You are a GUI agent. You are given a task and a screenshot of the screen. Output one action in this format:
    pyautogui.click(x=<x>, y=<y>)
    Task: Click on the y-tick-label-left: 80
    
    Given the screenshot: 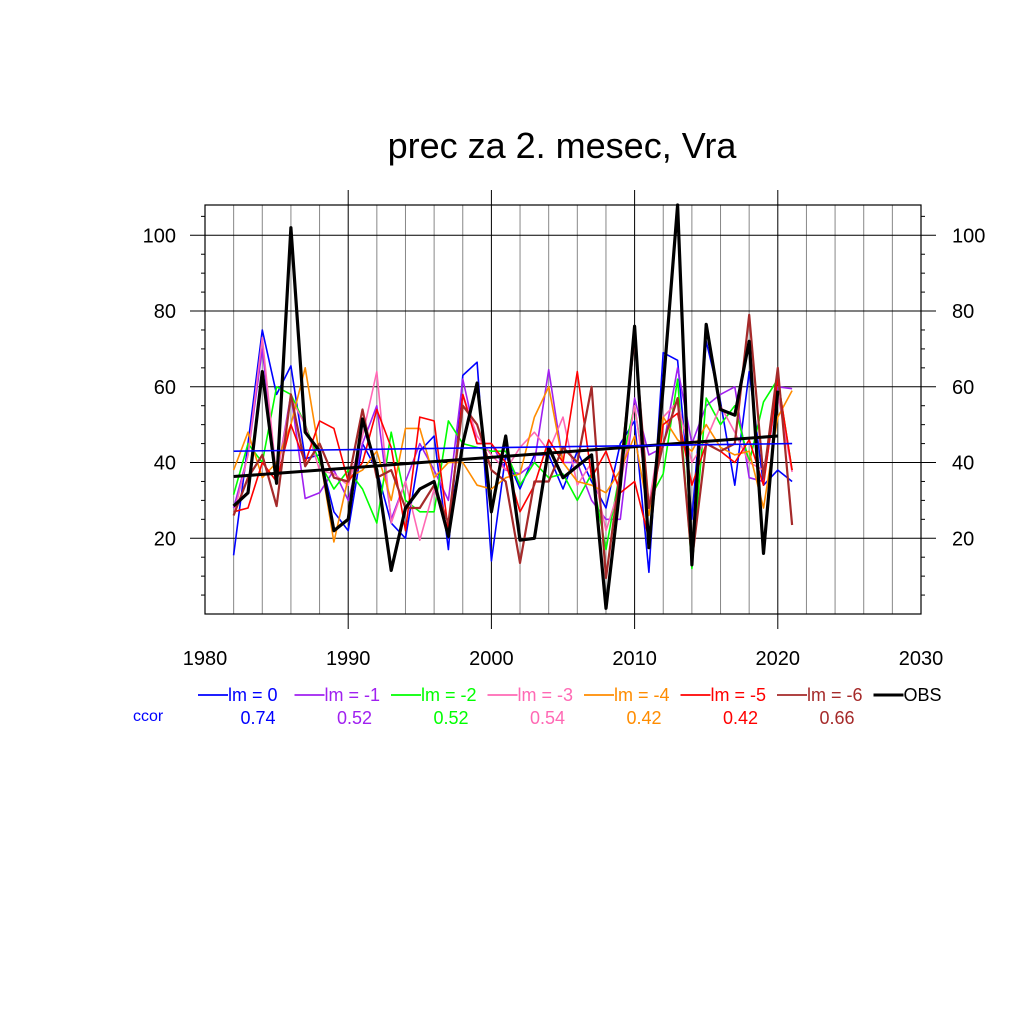 What is the action you would take?
    pyautogui.click(x=165, y=312)
    